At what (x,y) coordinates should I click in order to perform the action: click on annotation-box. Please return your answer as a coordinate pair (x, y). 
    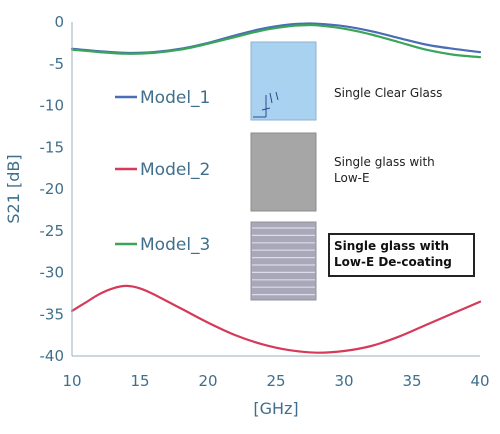
    Looking at the image, I should click on (401, 255).